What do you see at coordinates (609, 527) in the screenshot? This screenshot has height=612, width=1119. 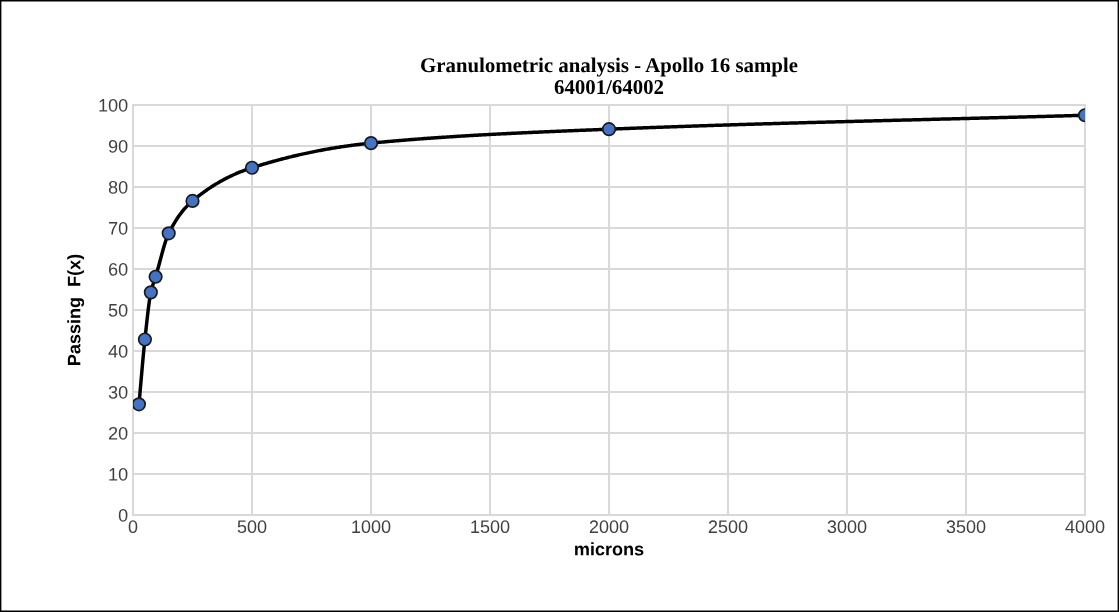 I see `x-tick-label: 2000` at bounding box center [609, 527].